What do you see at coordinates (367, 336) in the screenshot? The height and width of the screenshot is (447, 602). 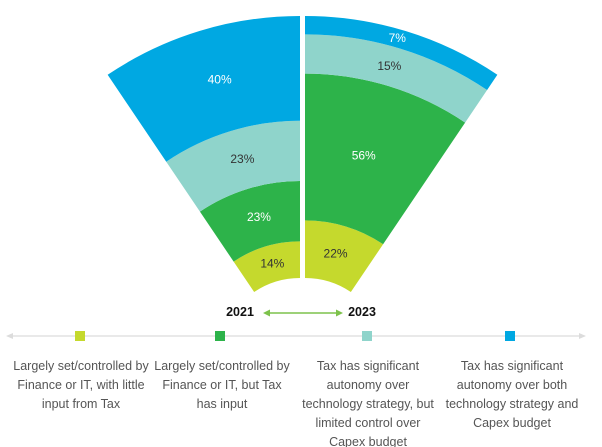 I see `legend-swatch-teal` at bounding box center [367, 336].